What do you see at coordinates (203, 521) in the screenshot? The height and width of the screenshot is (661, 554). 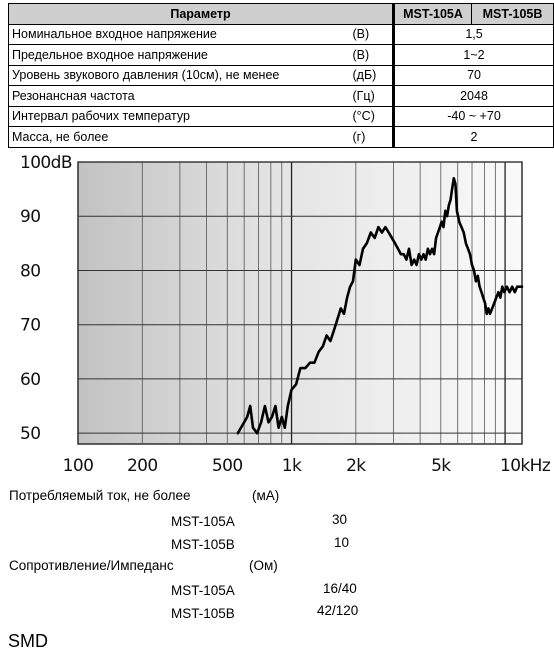 I see `current-model-a: MST-105A` at bounding box center [203, 521].